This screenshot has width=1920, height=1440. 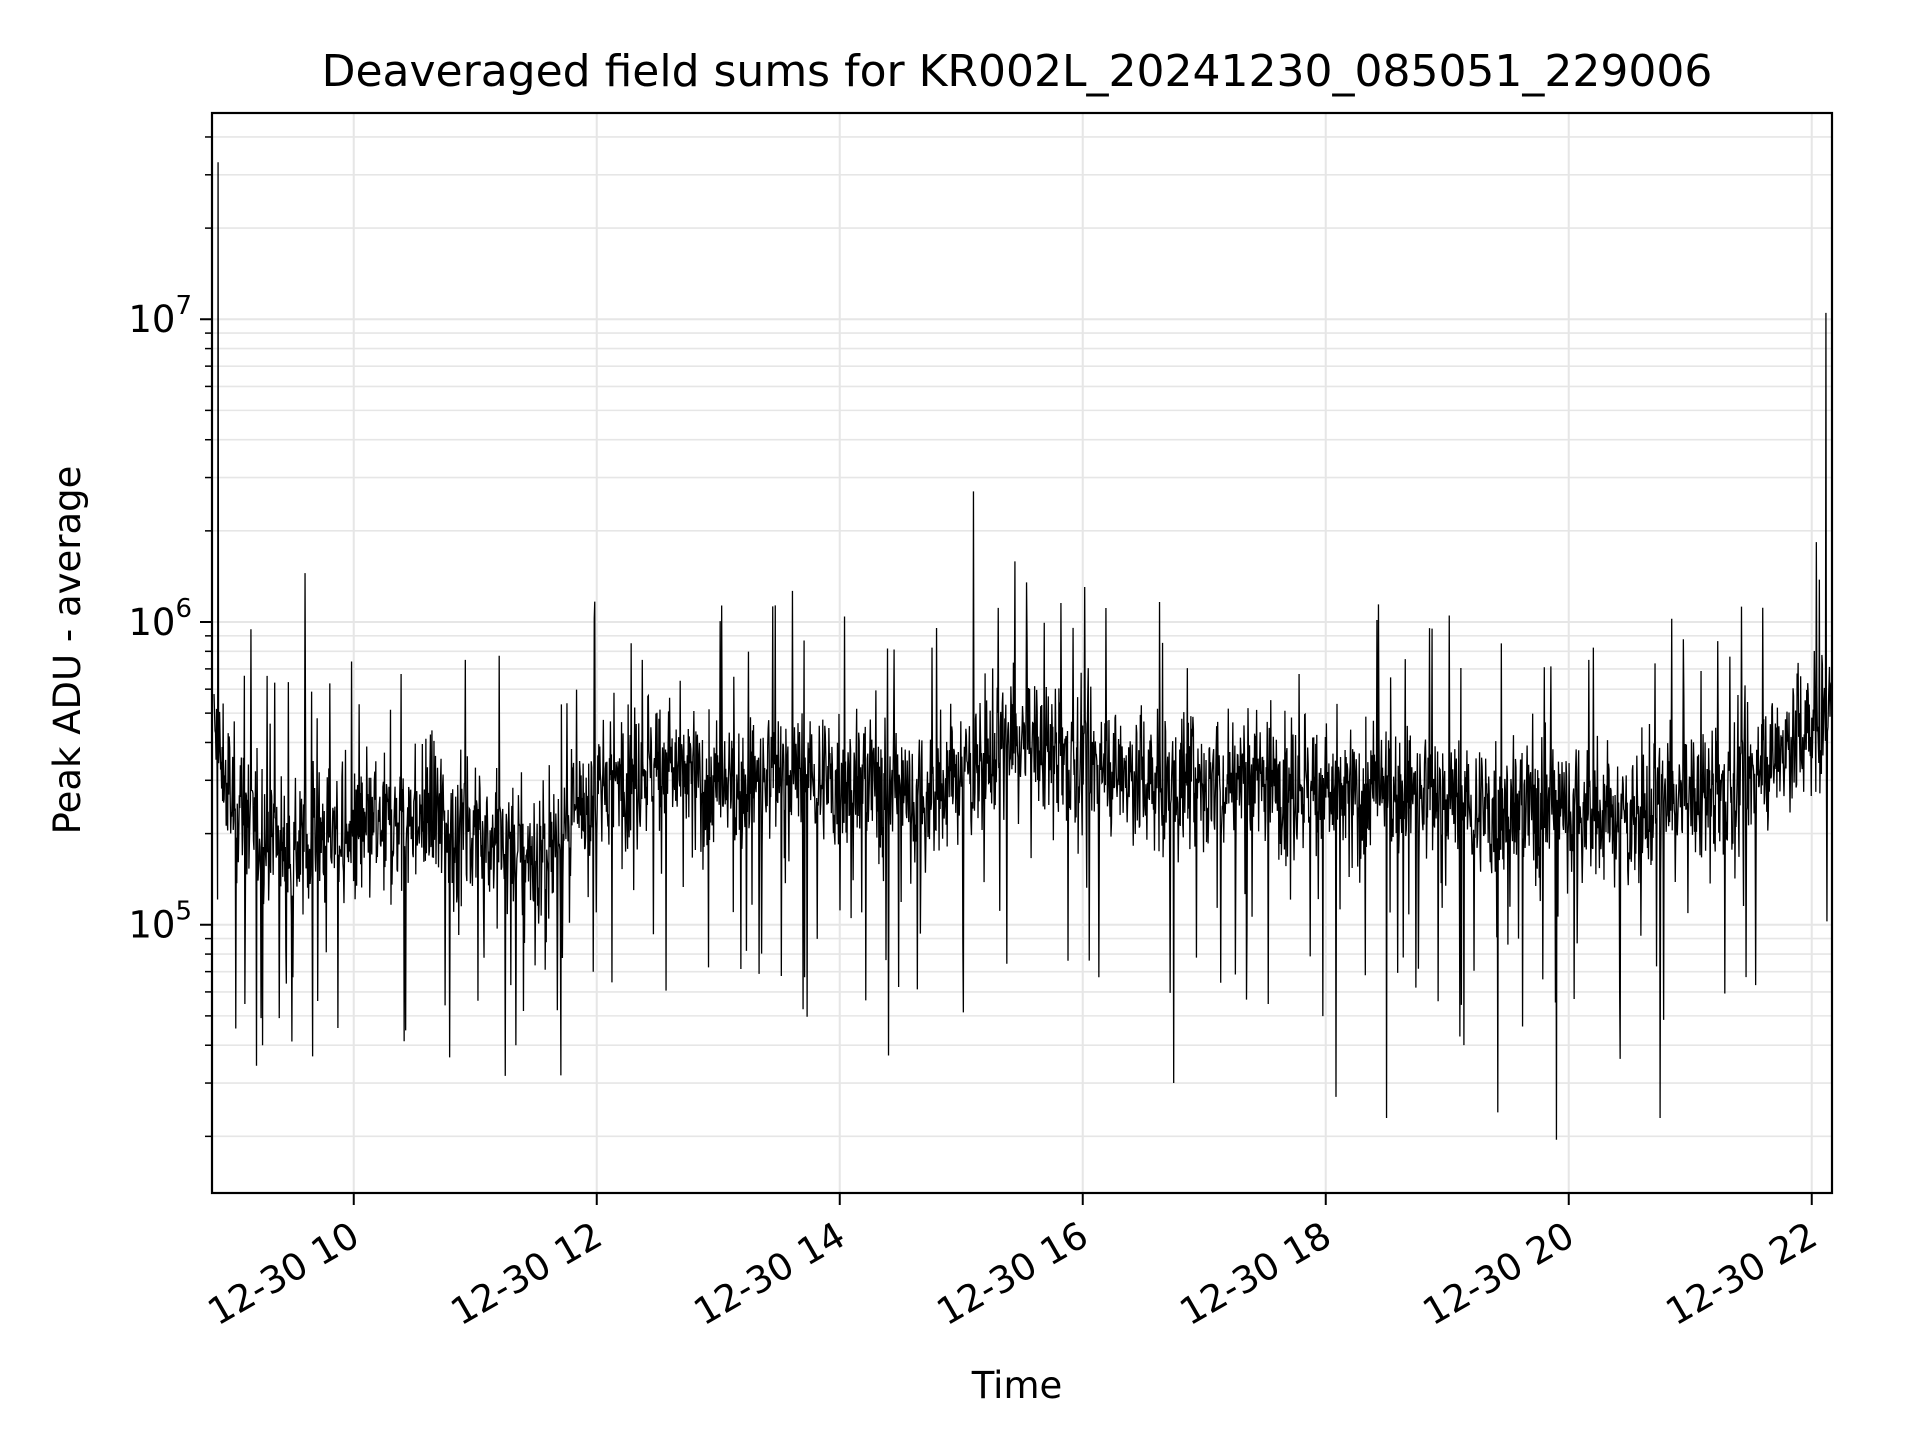 I want to click on y-axis-label: Peak ADU - average, so click(x=67, y=650).